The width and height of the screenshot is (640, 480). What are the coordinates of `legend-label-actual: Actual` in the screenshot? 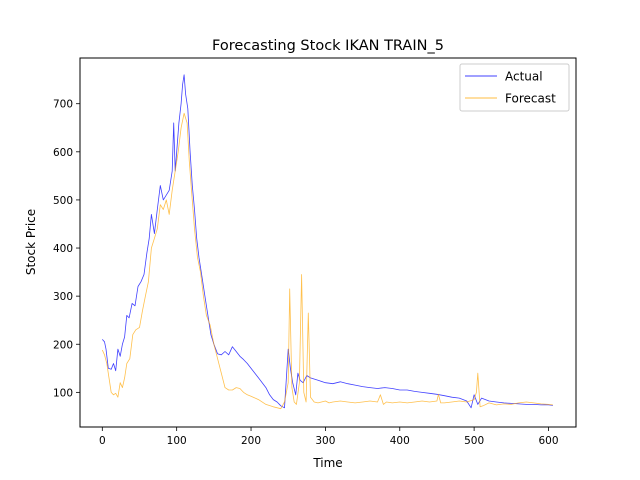 It's located at (524, 77).